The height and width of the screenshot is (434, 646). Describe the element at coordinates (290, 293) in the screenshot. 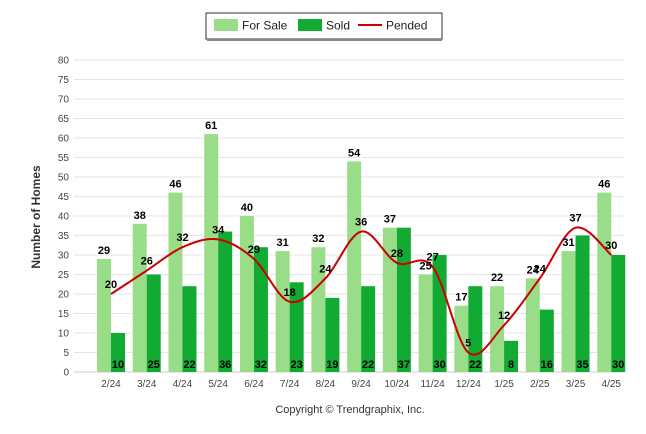

I see `pended-label: 18` at that location.